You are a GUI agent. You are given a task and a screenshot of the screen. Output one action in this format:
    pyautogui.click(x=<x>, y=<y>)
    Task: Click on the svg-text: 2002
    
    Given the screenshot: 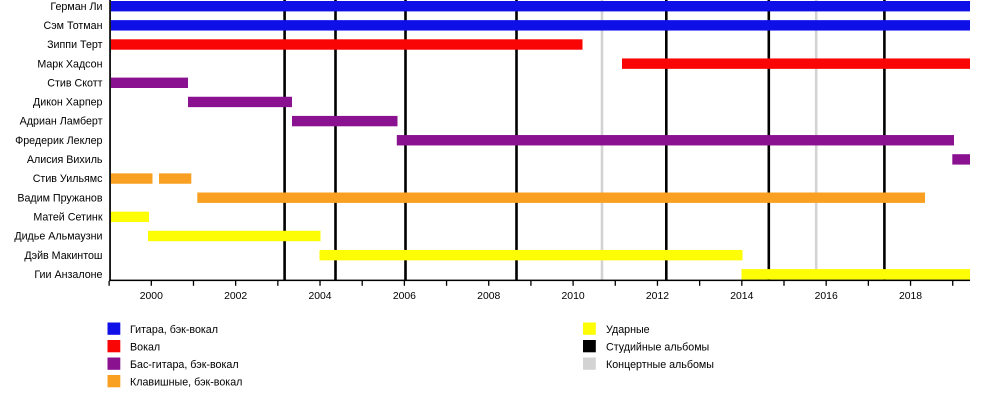 What is the action you would take?
    pyautogui.click(x=235, y=296)
    